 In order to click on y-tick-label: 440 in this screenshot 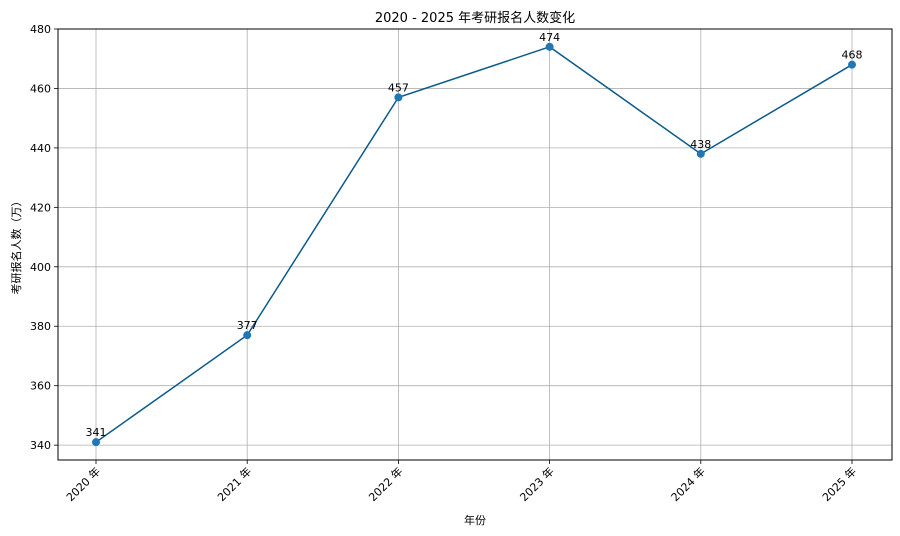, I will do `click(40, 148)`.